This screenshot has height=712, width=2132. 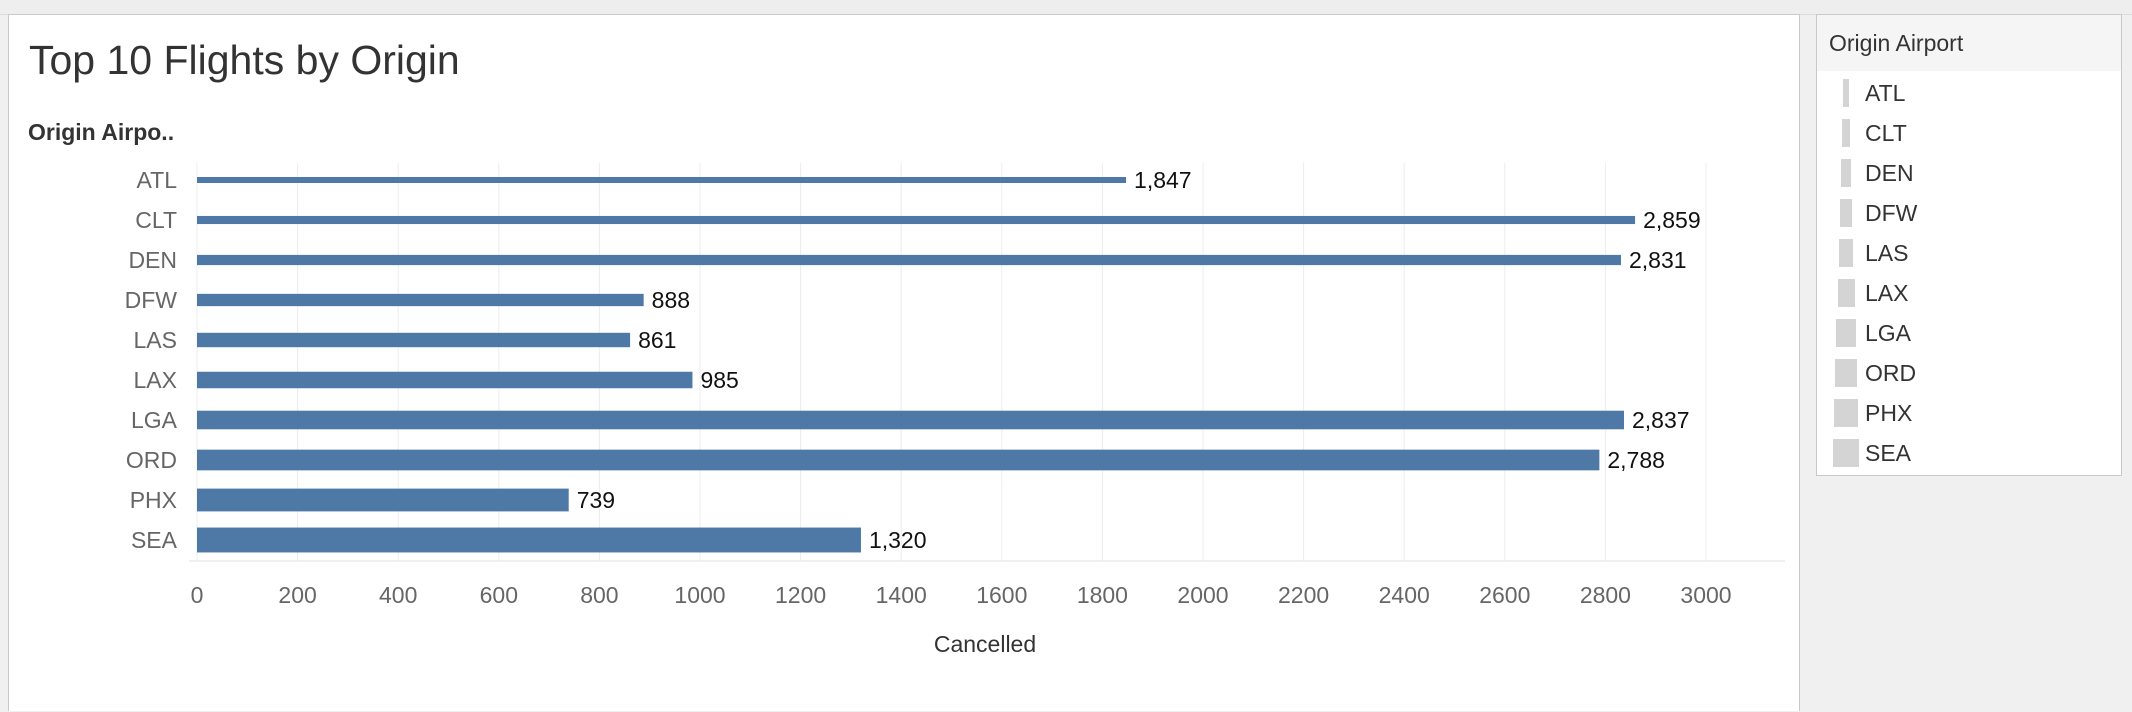 I want to click on data-label-lax: 985, so click(x=719, y=380).